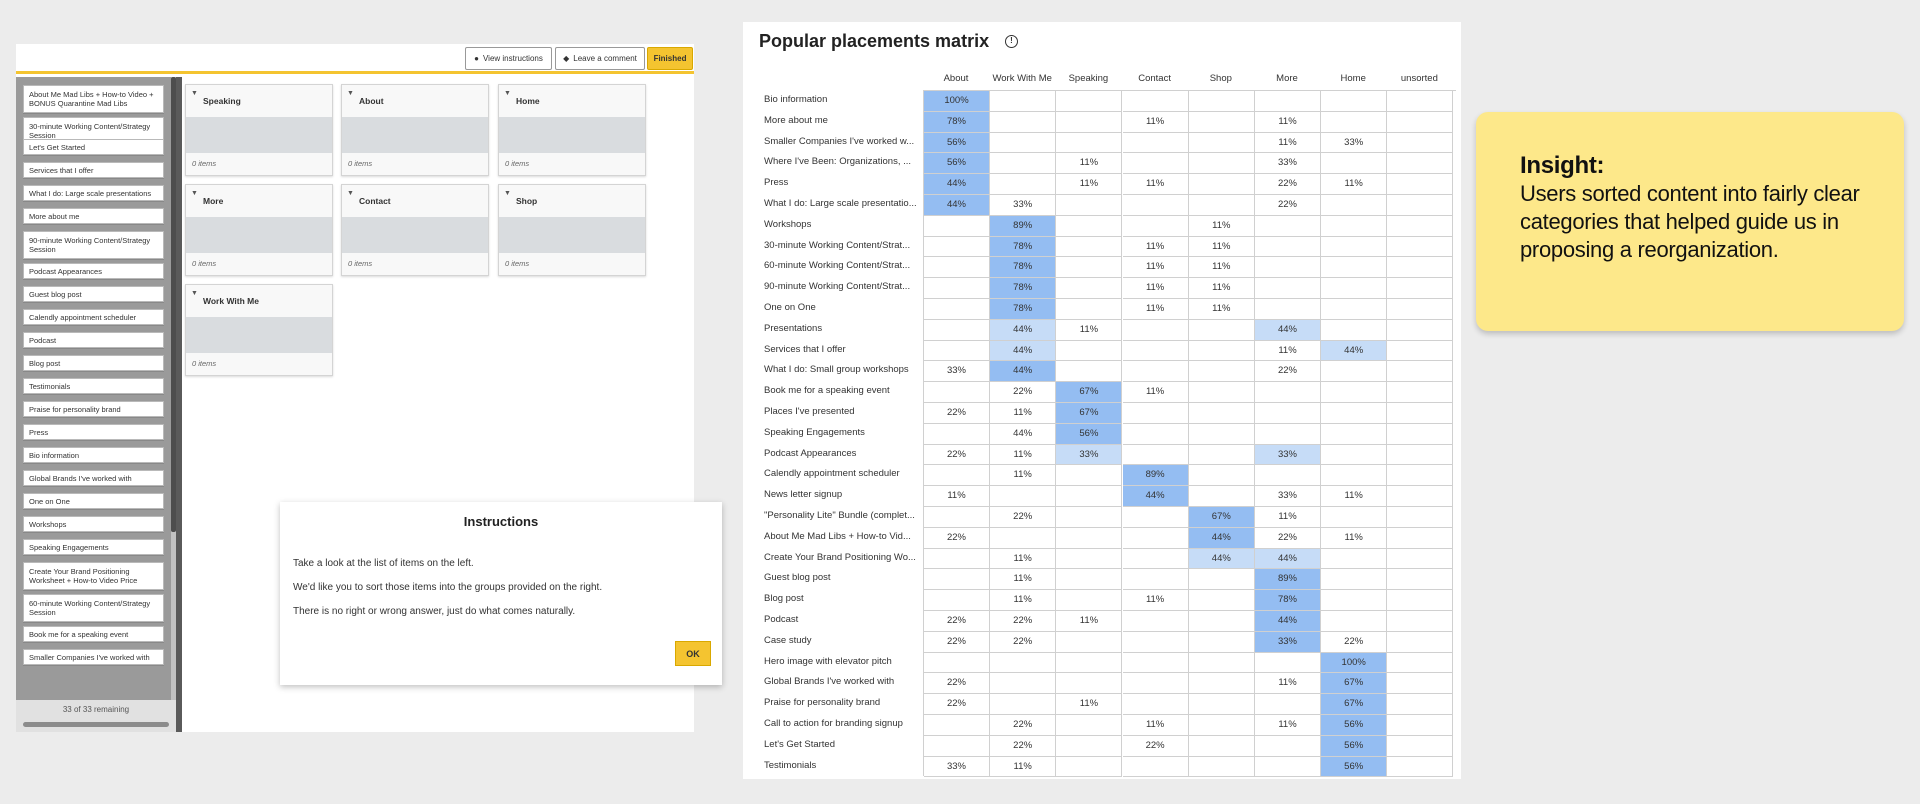 This screenshot has height=804, width=1920. What do you see at coordinates (93, 501) in the screenshot?
I see `card-item: One on One` at bounding box center [93, 501].